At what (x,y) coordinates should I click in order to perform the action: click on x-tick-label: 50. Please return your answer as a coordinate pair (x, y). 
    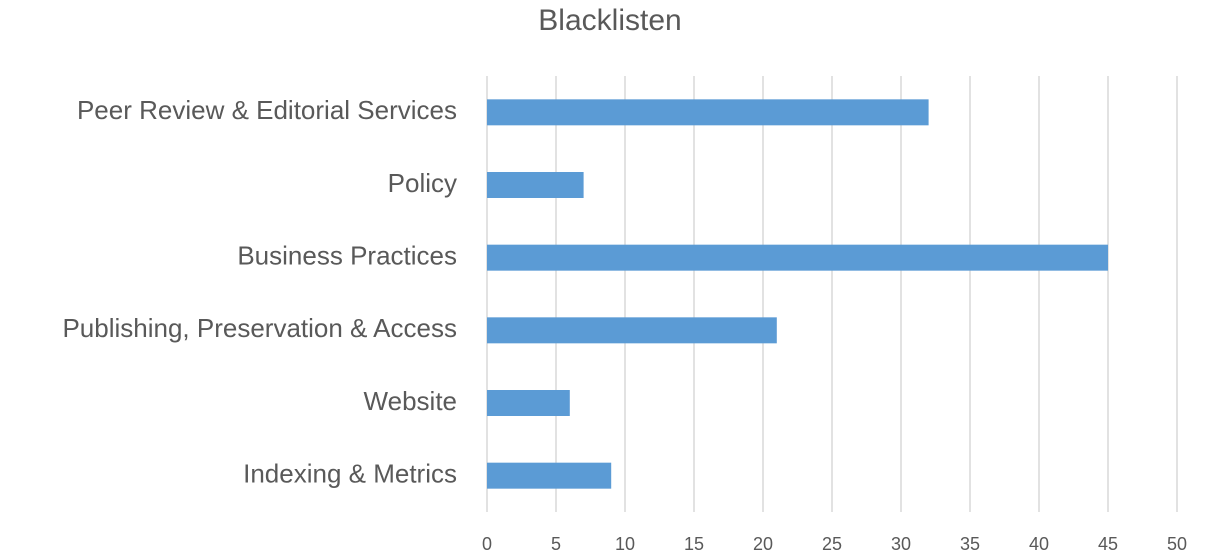
    Looking at the image, I should click on (1177, 544).